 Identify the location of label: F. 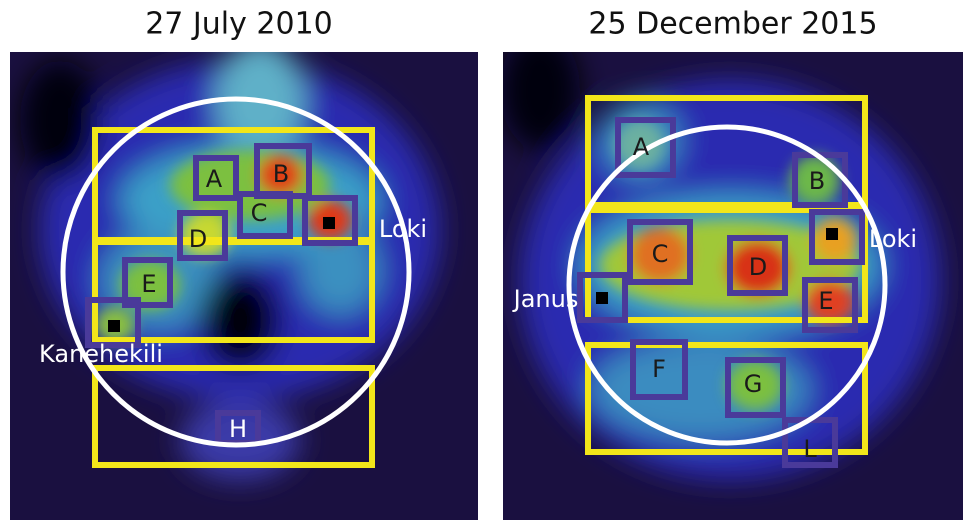
(659, 369).